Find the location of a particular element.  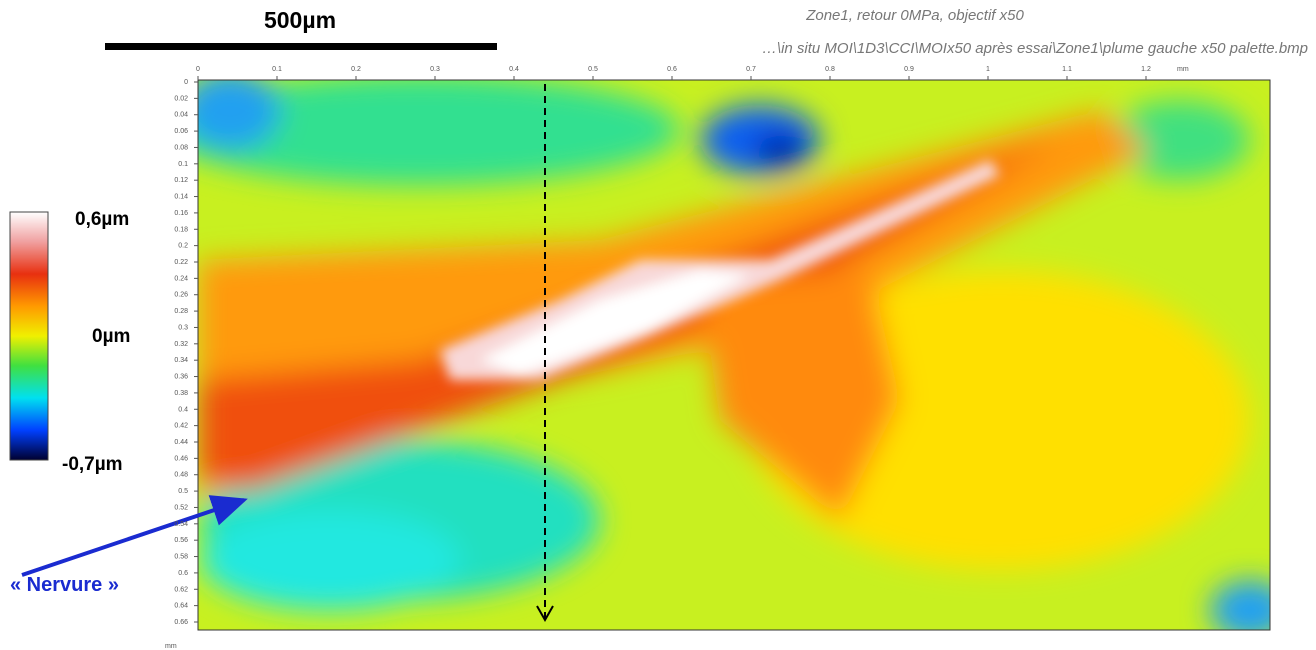

x-tick-label: 0.3 is located at coordinates (435, 69).